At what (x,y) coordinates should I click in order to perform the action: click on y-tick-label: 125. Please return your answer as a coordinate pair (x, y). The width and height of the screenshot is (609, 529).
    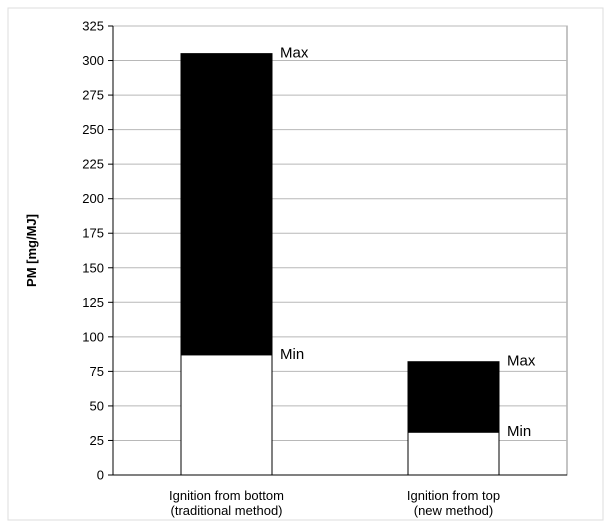
    Looking at the image, I should click on (93, 302).